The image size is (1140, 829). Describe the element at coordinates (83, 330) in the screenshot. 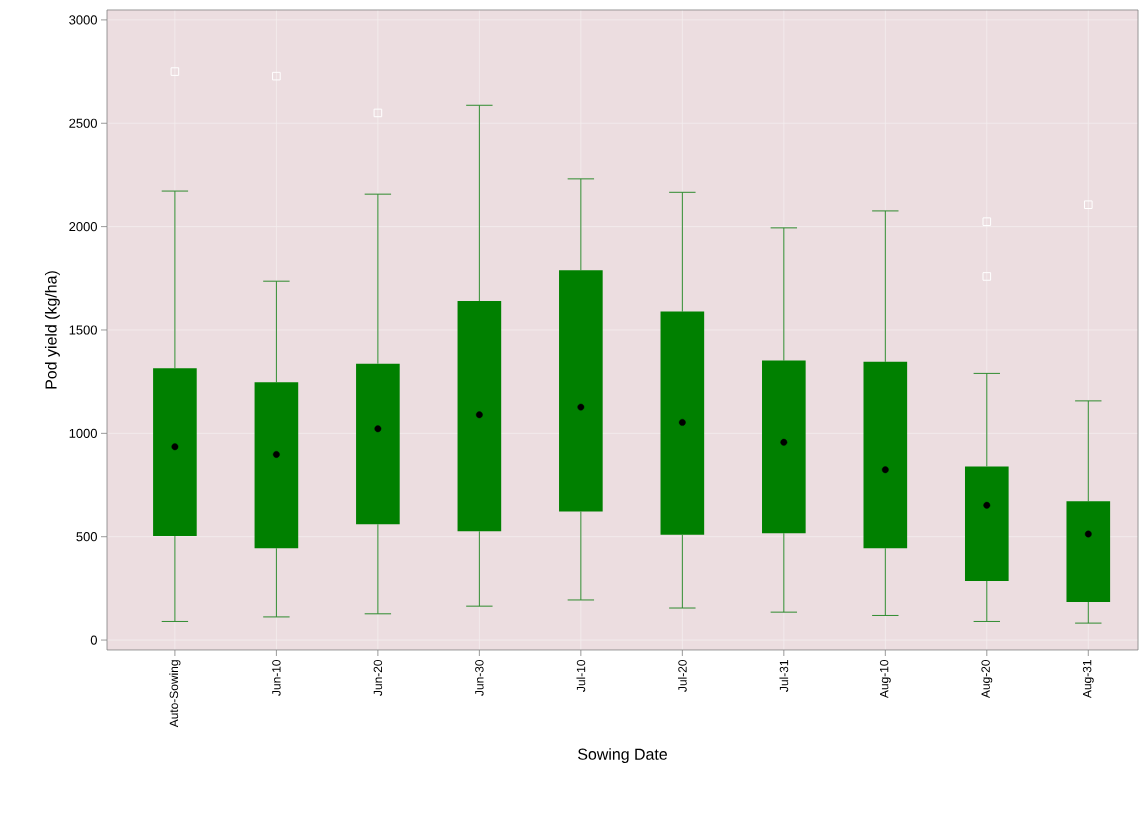

I see `y-tick-label: 1500` at that location.